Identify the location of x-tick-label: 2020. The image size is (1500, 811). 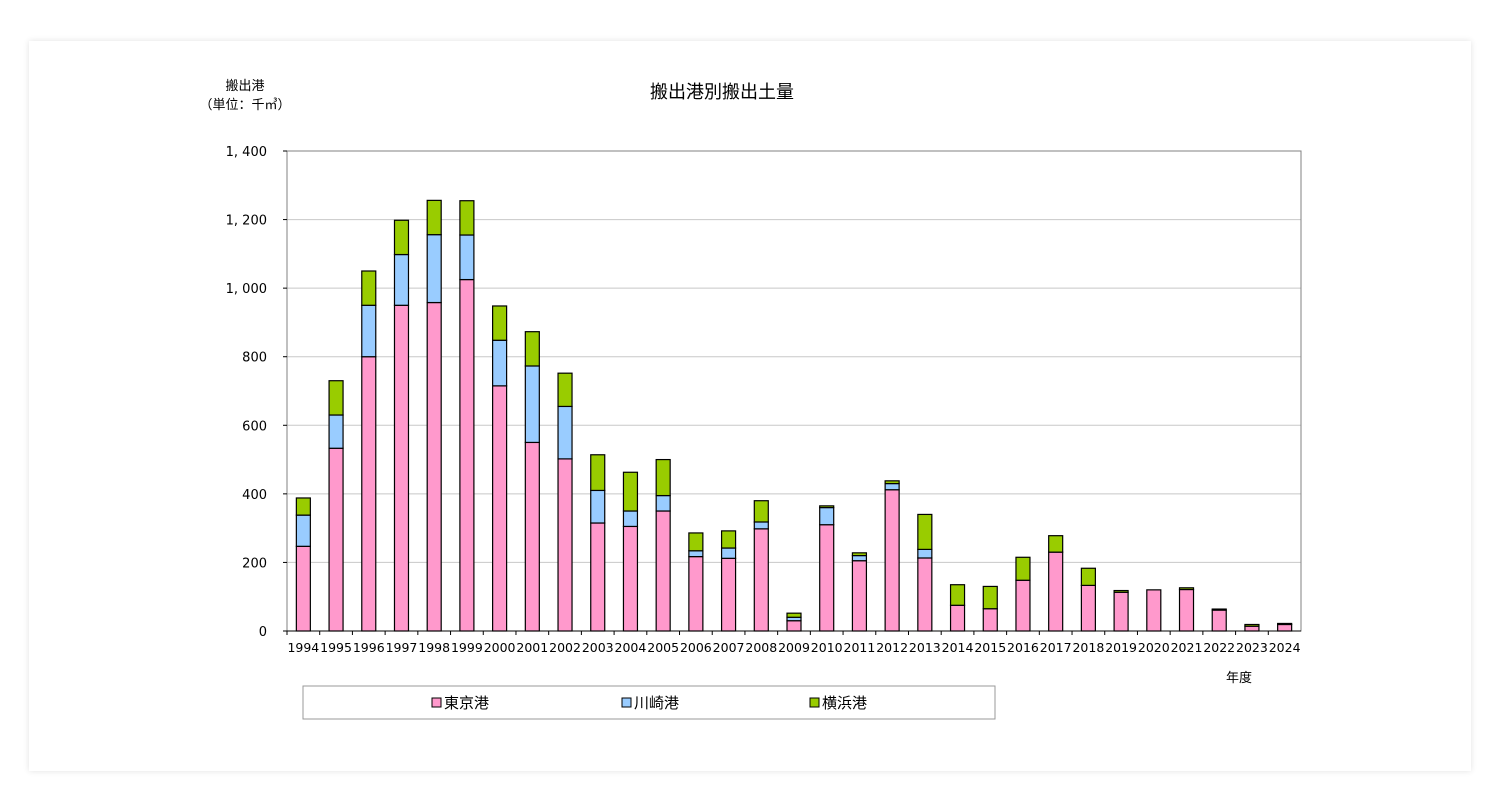
(1154, 647).